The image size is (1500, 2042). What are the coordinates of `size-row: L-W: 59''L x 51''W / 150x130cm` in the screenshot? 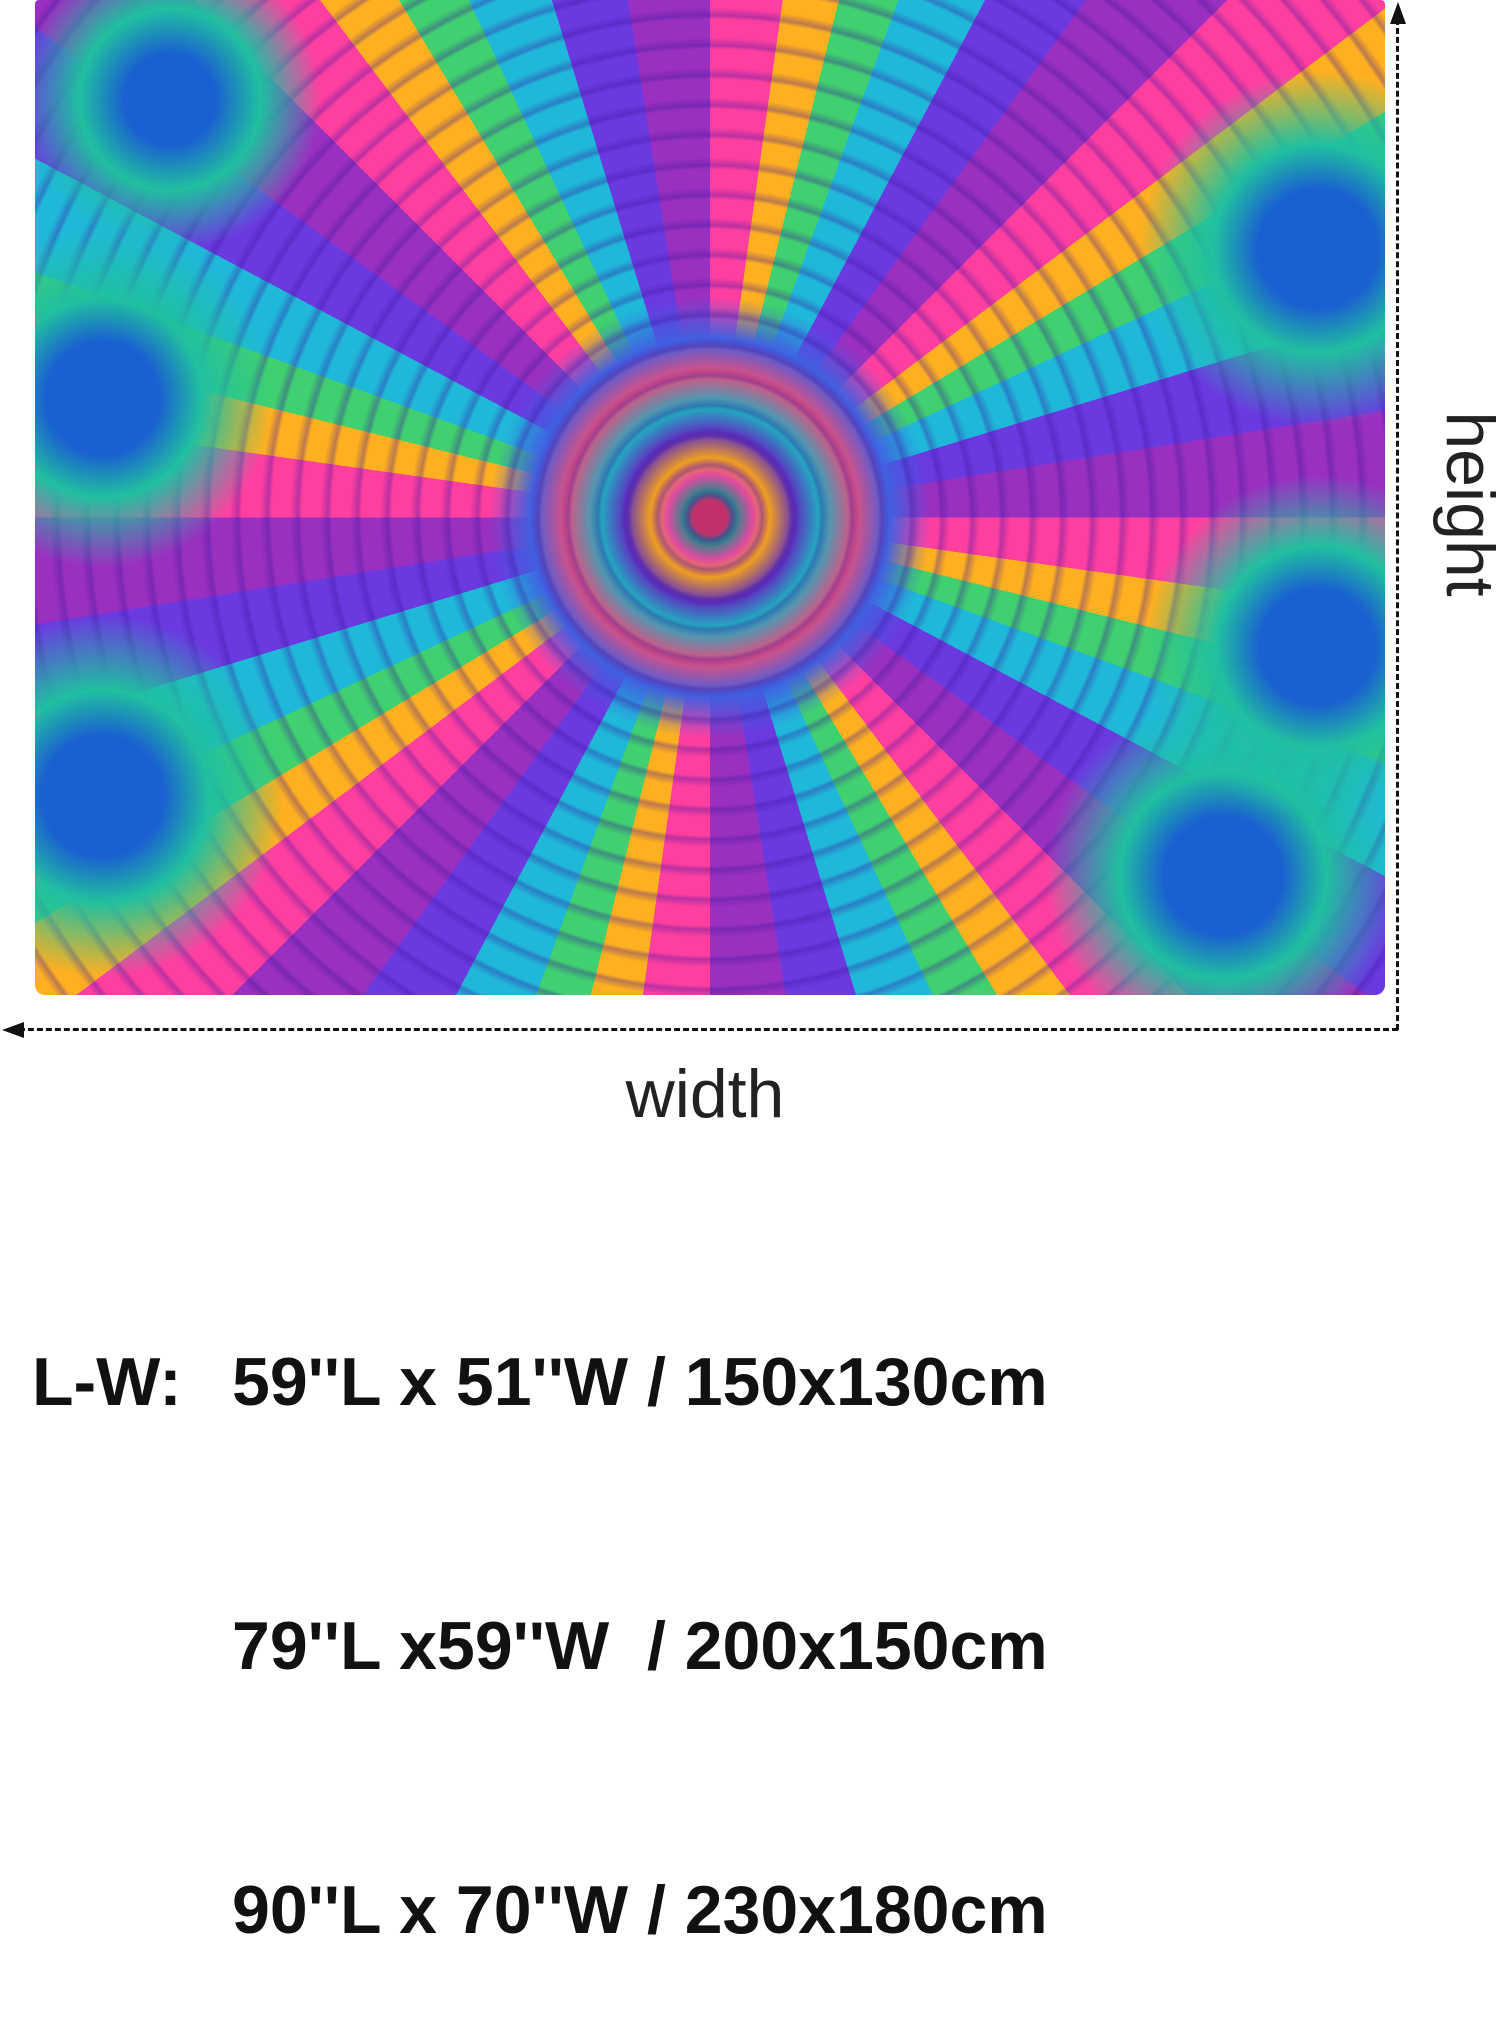 It's located at (540, 1382).